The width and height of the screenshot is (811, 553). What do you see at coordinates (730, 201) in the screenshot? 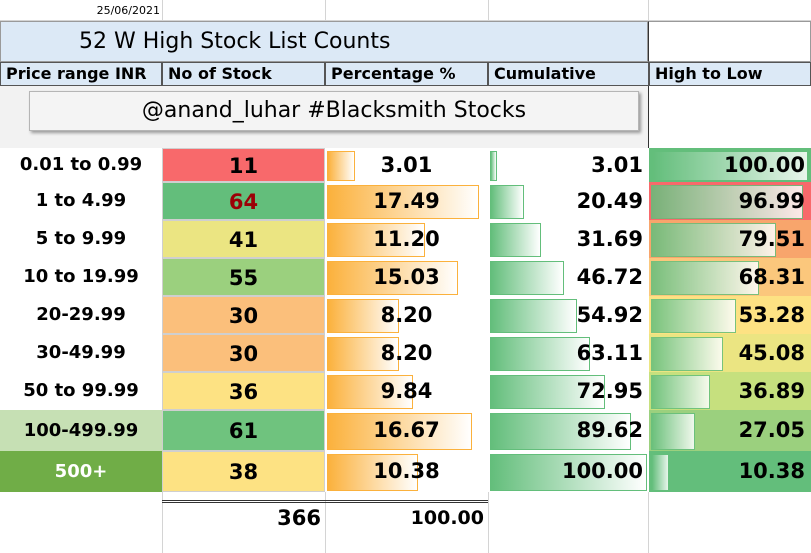
I see `high-to-low-cell: 96.99` at bounding box center [730, 201].